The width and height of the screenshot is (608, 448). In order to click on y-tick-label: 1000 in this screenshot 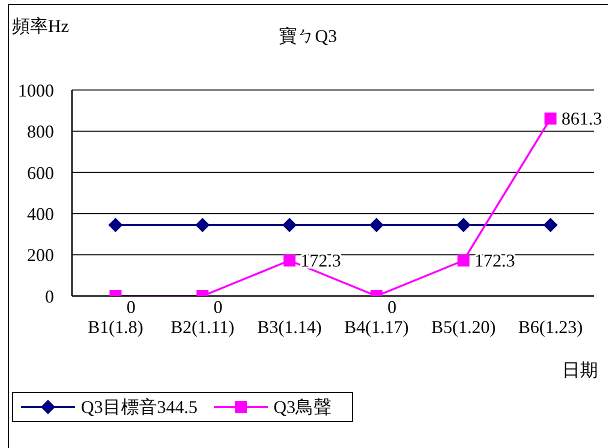, I will do `click(36, 90)`.